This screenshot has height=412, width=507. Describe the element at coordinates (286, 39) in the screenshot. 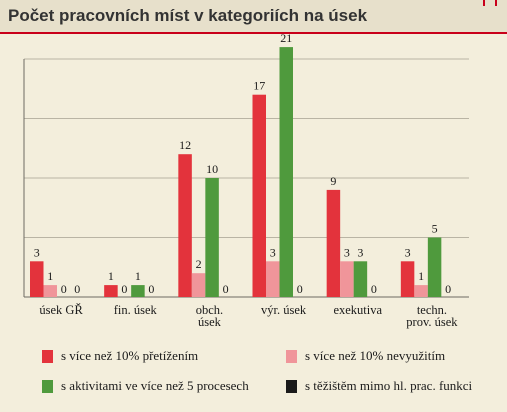

I see `data-label: 21` at that location.